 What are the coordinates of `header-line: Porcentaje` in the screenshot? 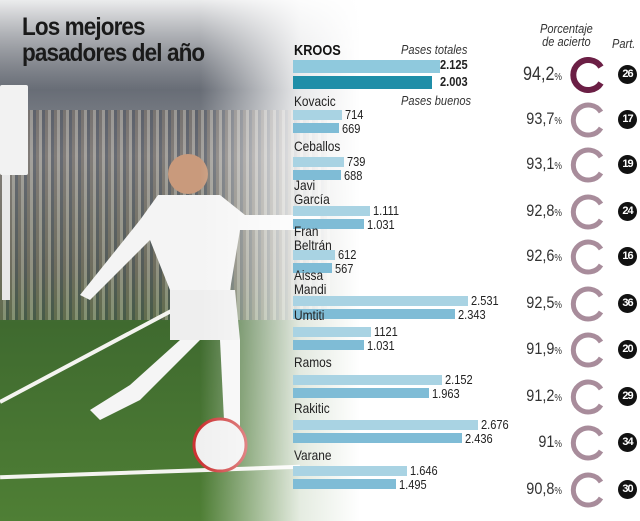 It's located at (566, 28).